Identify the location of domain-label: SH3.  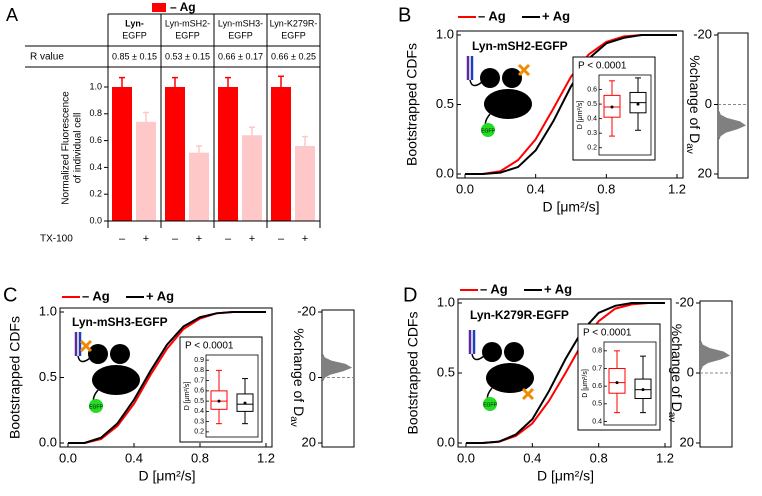
(492, 352).